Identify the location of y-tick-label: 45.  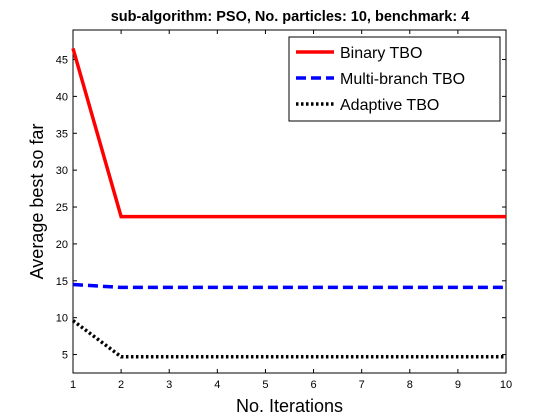
(62, 61).